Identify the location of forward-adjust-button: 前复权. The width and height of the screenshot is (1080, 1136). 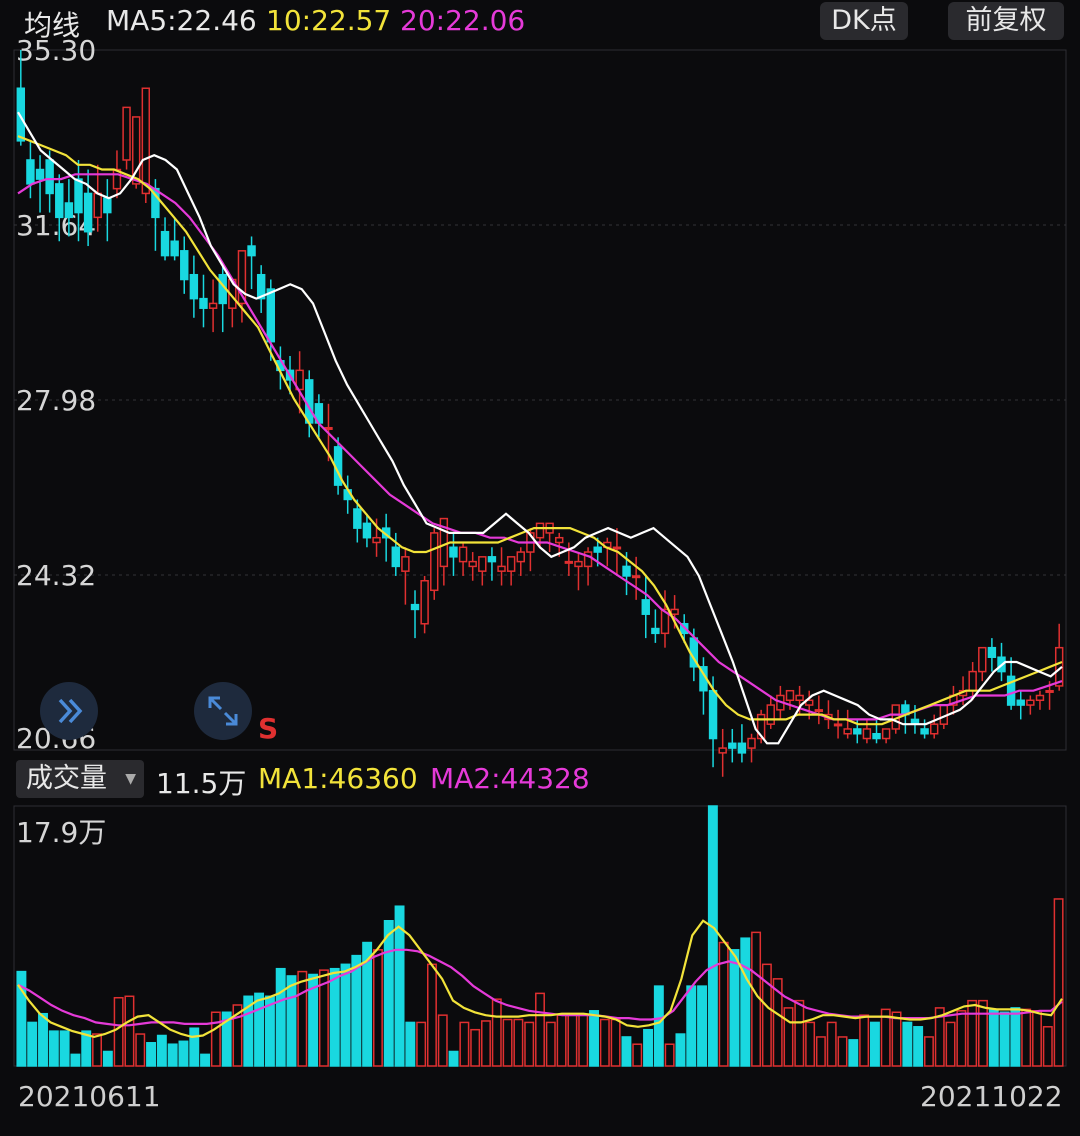
(1006, 21).